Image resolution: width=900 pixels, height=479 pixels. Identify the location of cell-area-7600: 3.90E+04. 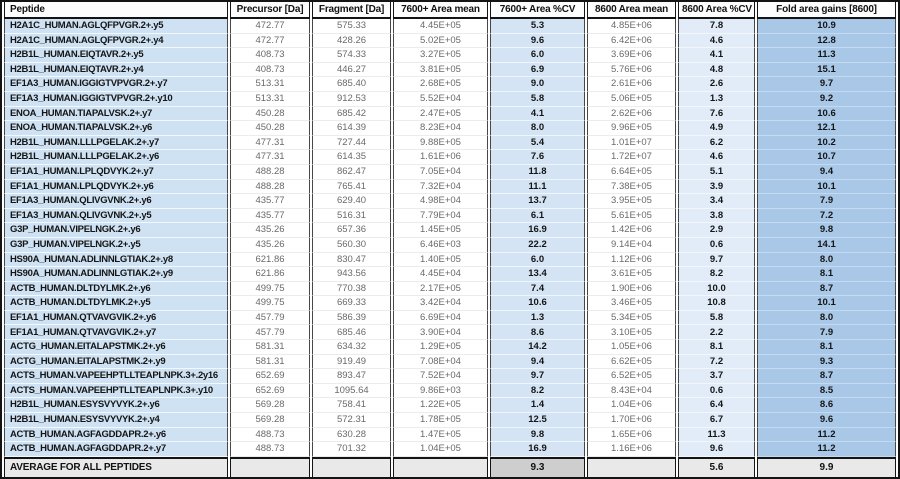
(440, 333).